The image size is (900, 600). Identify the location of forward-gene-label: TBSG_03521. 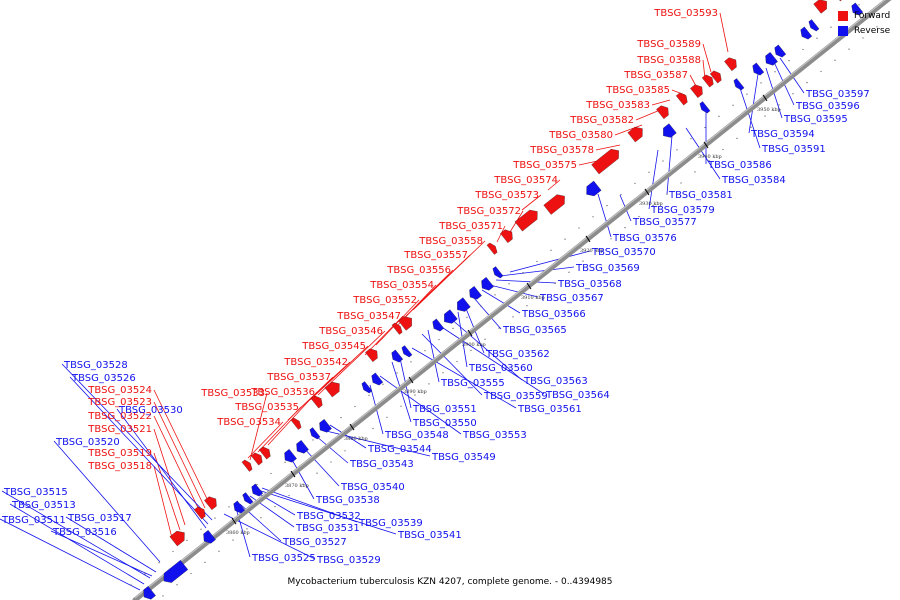
(119, 429).